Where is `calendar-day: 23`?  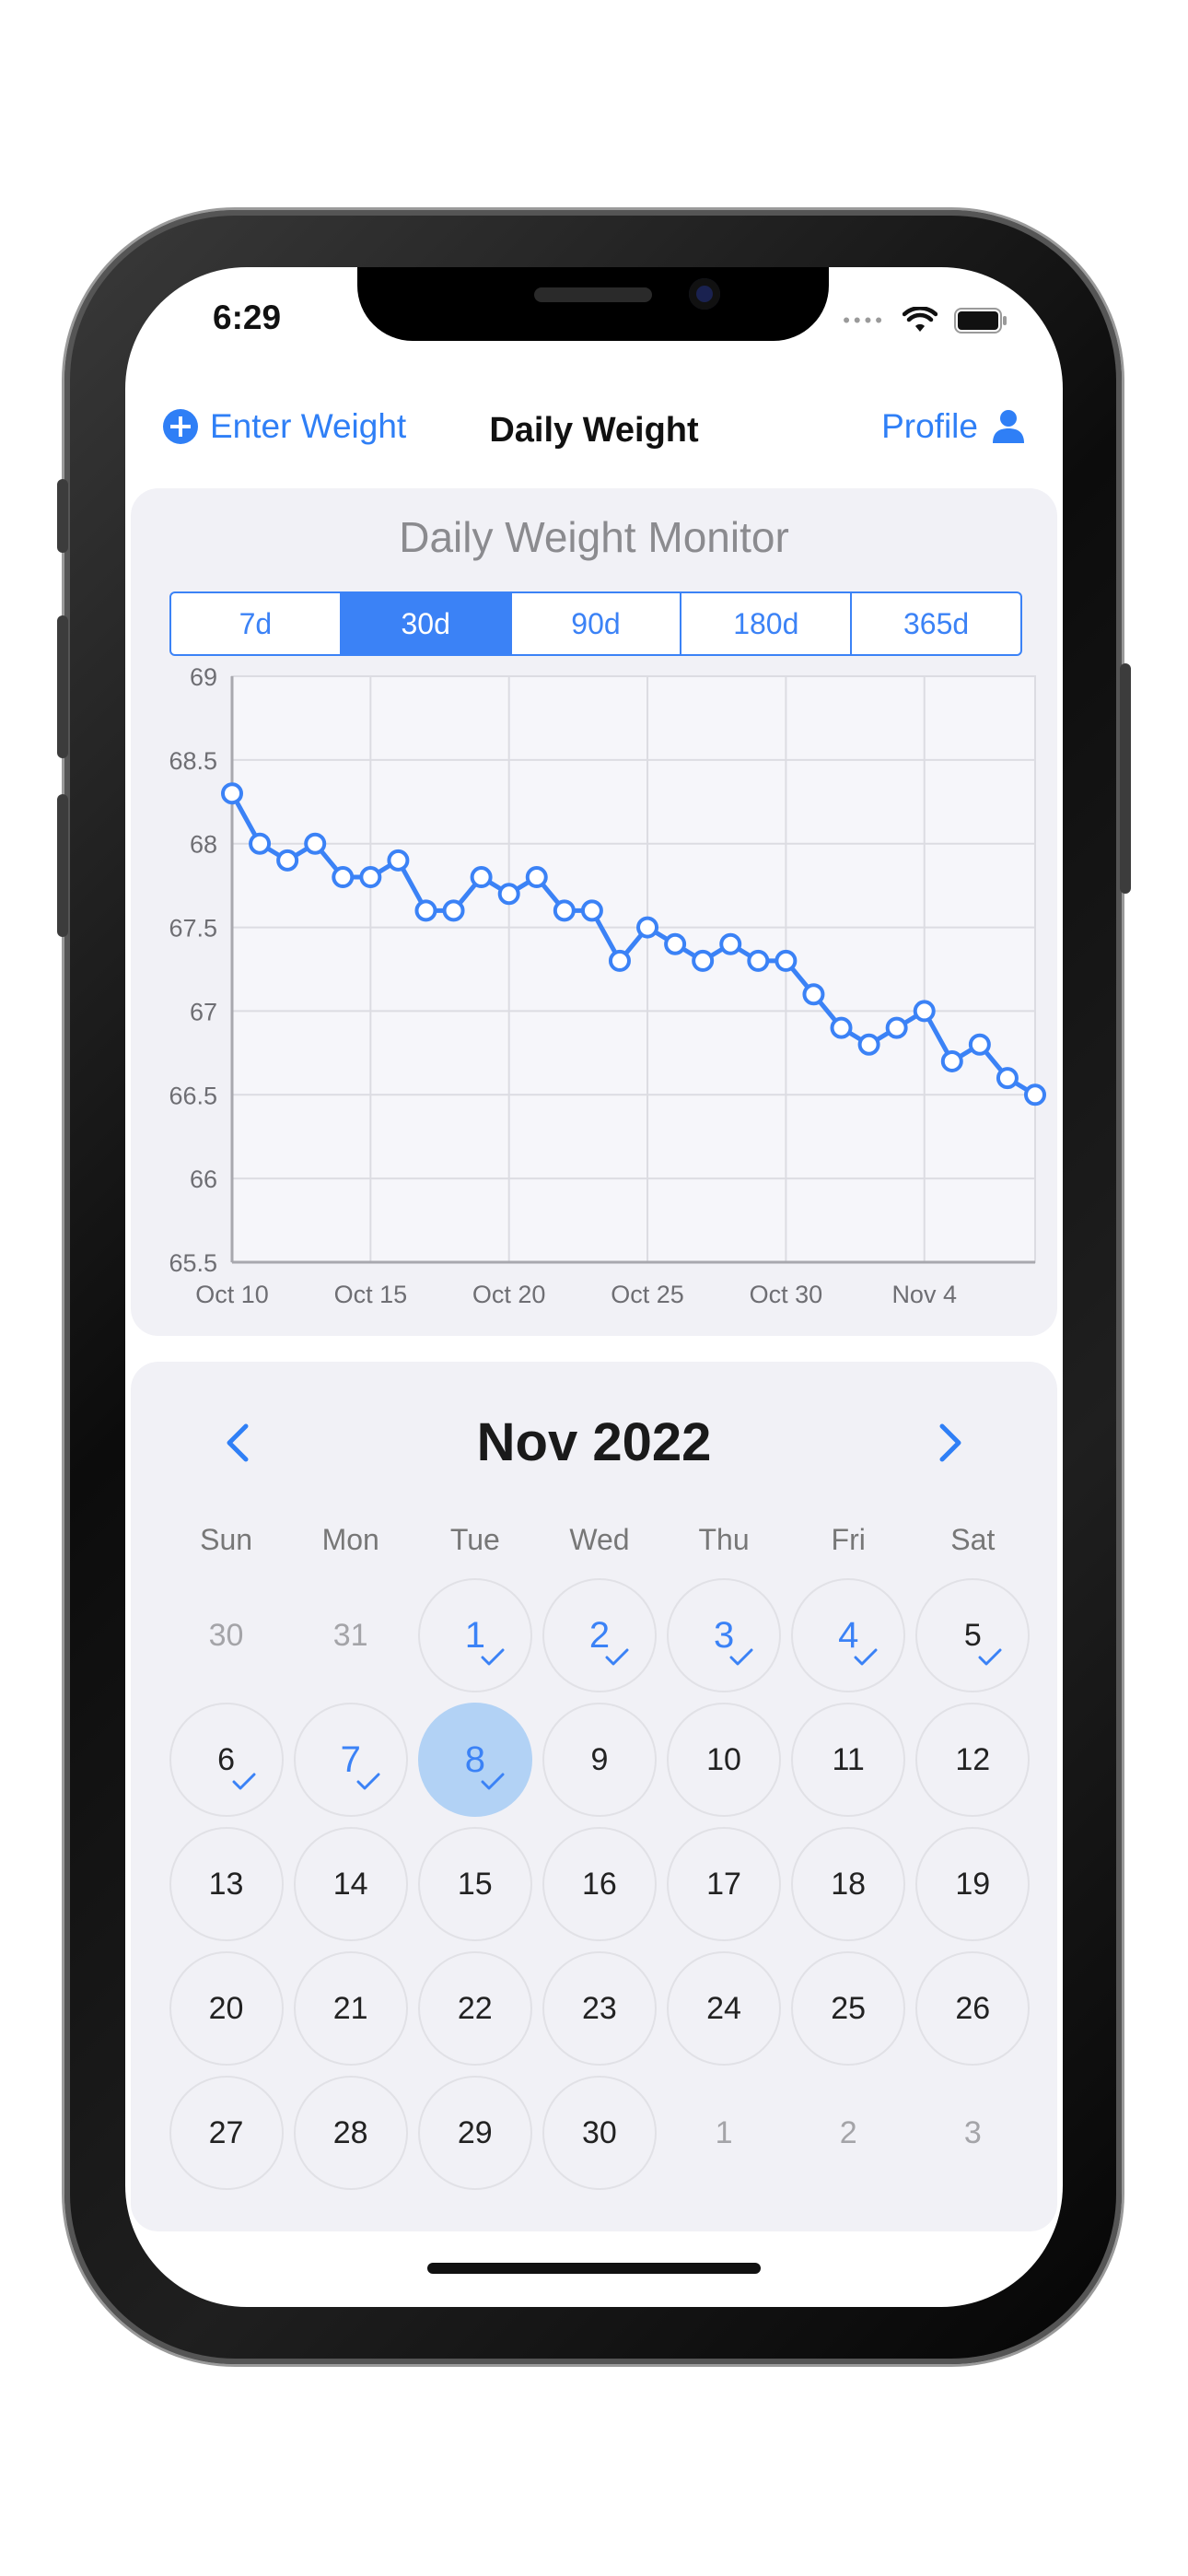 calendar-day: 23 is located at coordinates (599, 2008).